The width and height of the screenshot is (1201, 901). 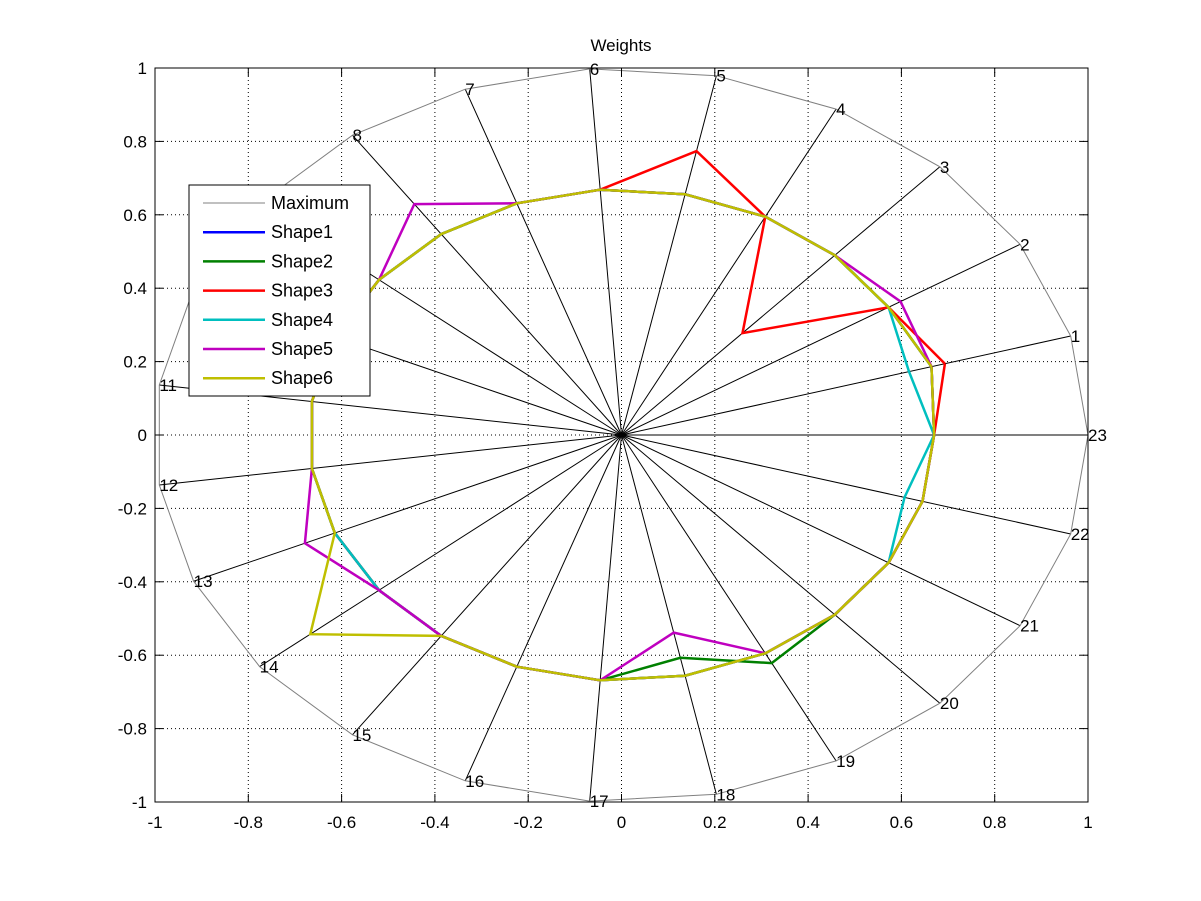 What do you see at coordinates (203, 581) in the screenshot?
I see `spoke-label: 13` at bounding box center [203, 581].